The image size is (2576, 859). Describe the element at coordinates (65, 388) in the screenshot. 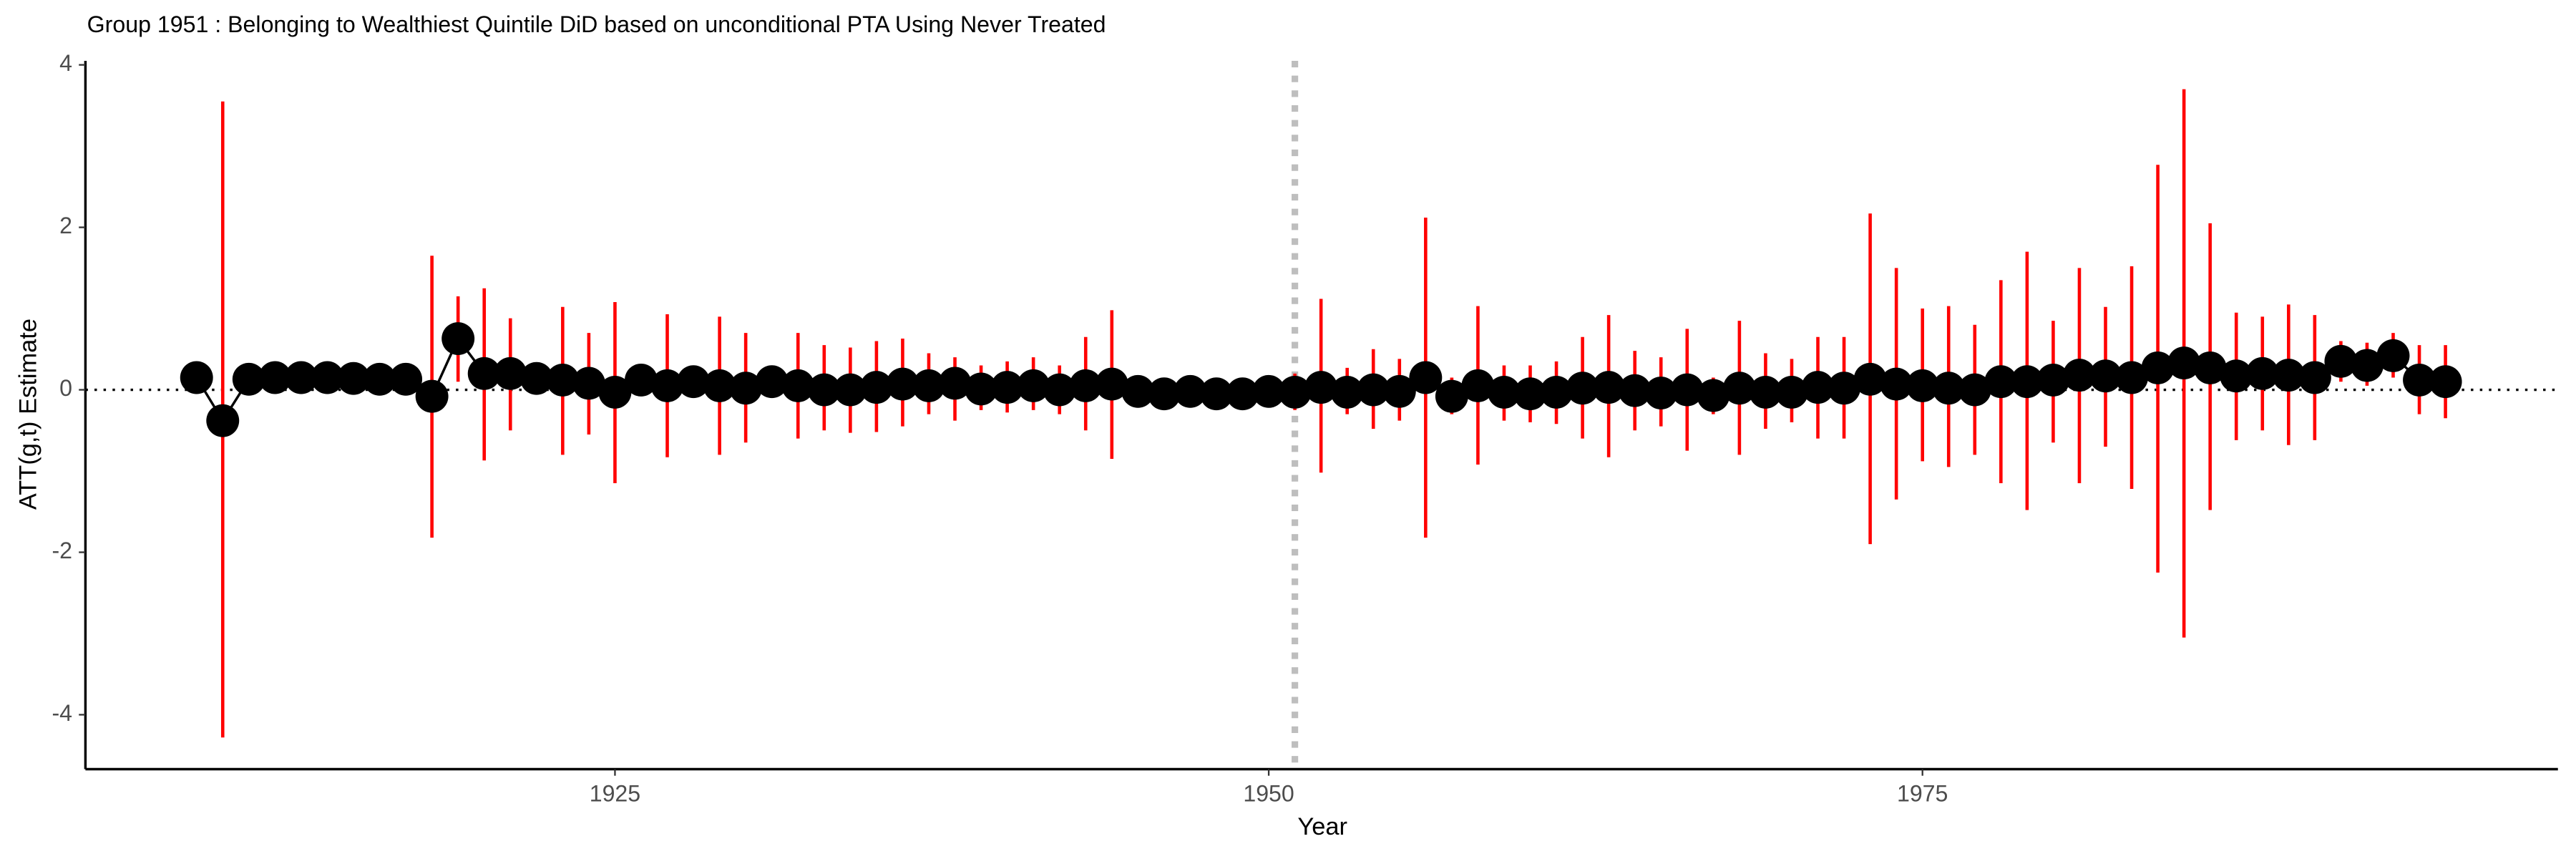

I see `y-tick-label: 0` at that location.